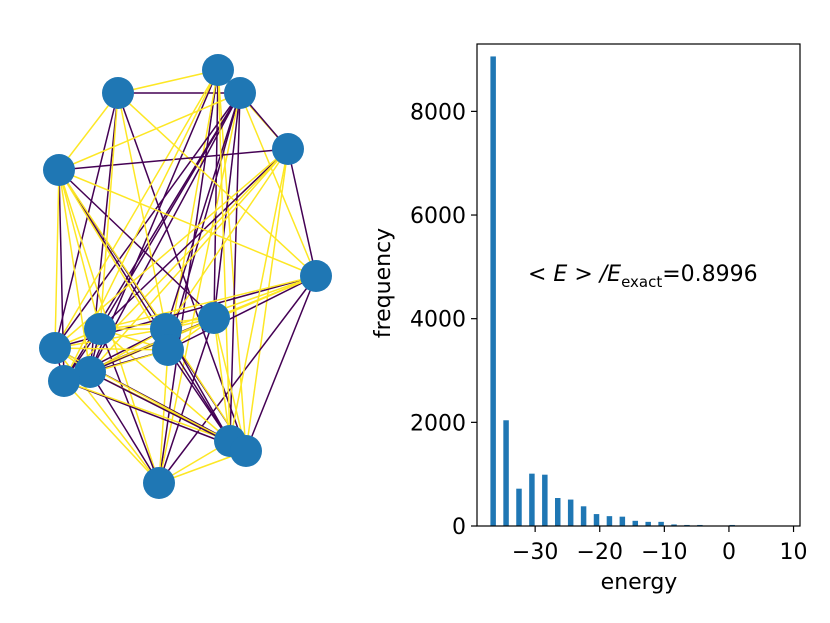  What do you see at coordinates (600, 552) in the screenshot?
I see `x-tick-label: −20` at bounding box center [600, 552].